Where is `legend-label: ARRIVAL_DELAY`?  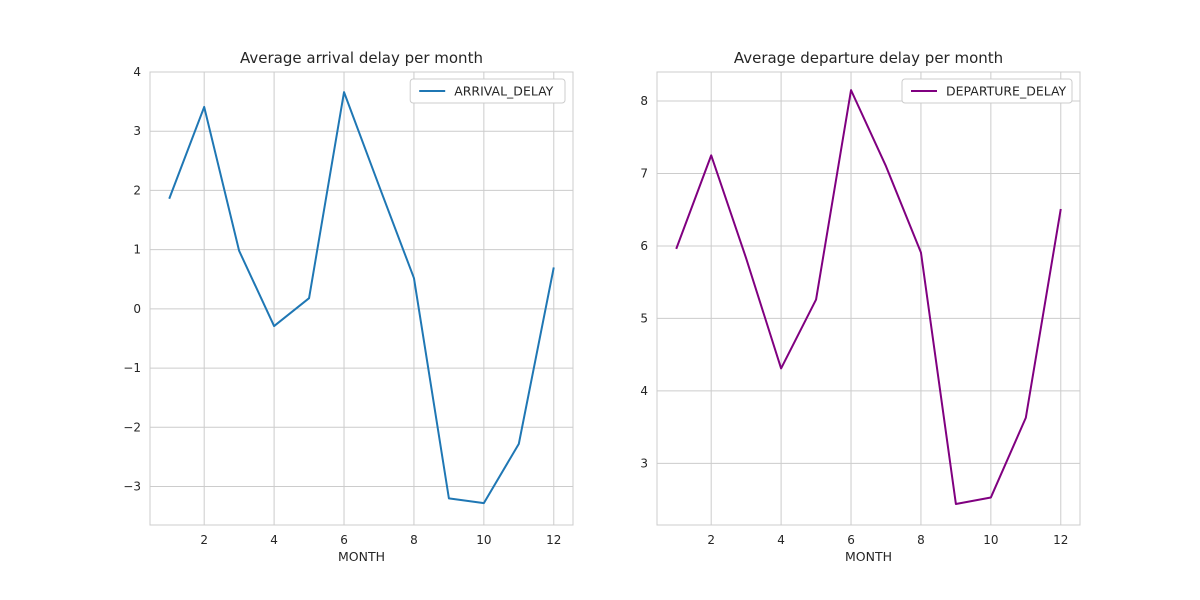 legend-label: ARRIVAL_DELAY is located at coordinates (503, 91).